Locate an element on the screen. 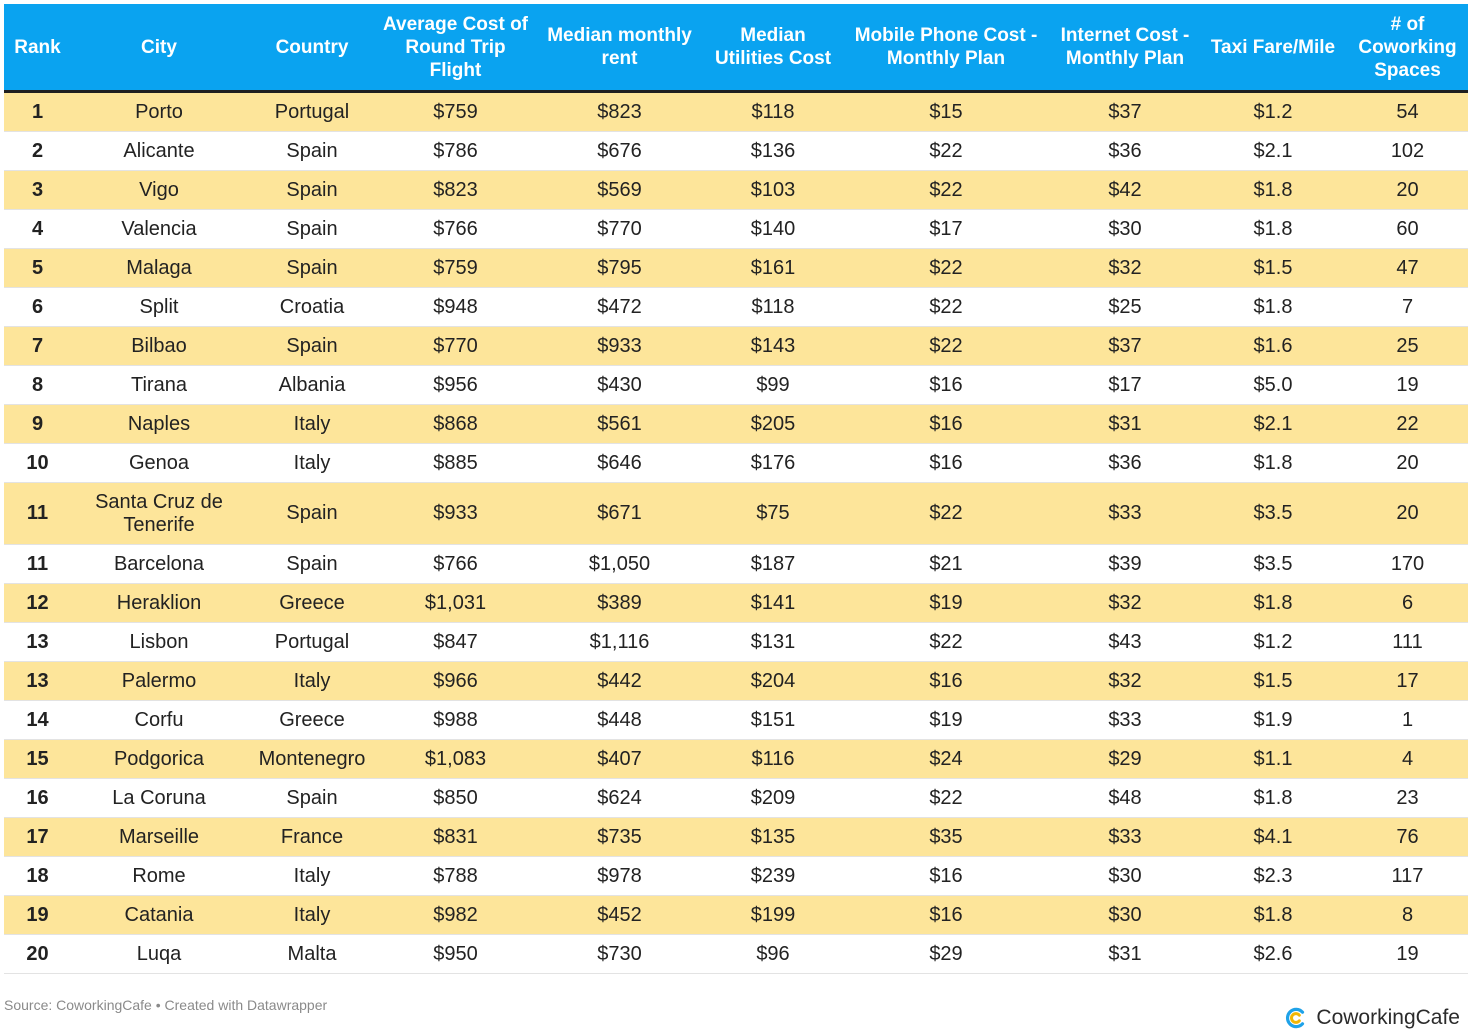 Image resolution: width=1468 pixels, height=1036 pixels. table-cell: Genoa is located at coordinates (159, 463).